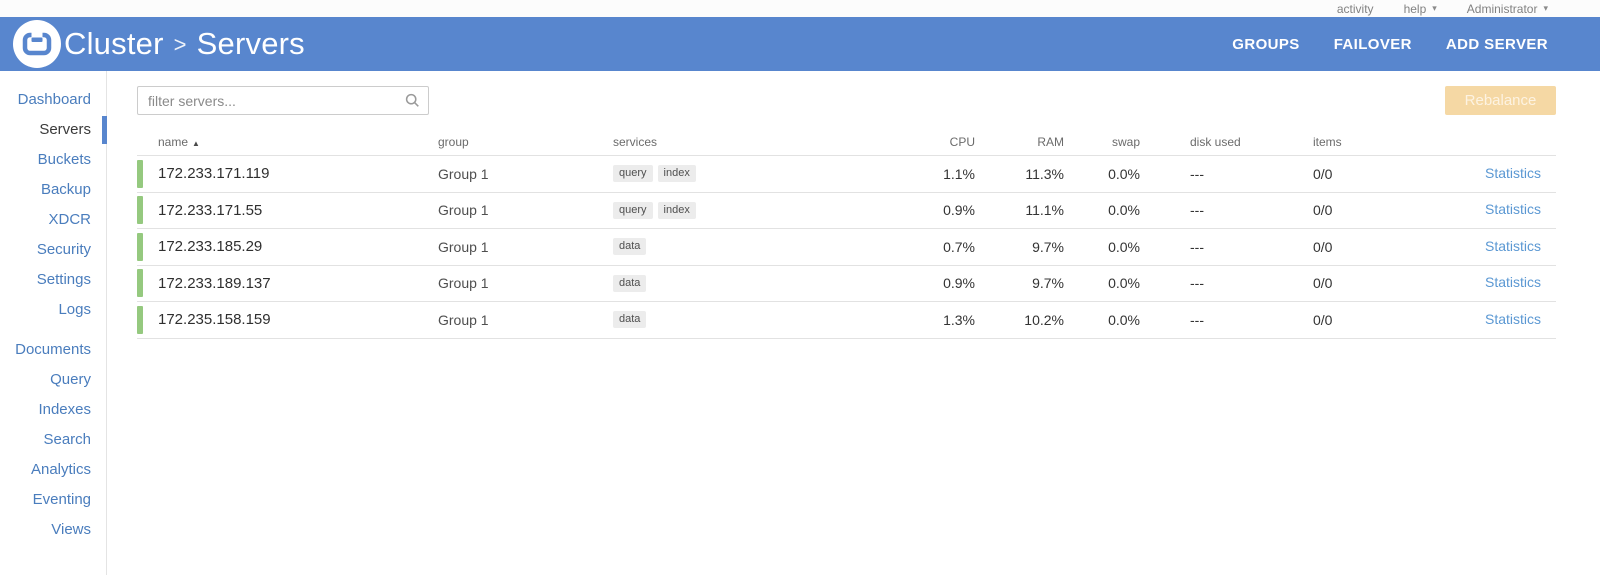 The image size is (1600, 575). Describe the element at coordinates (959, 210) in the screenshot. I see `server-cpu: 0.9%` at that location.